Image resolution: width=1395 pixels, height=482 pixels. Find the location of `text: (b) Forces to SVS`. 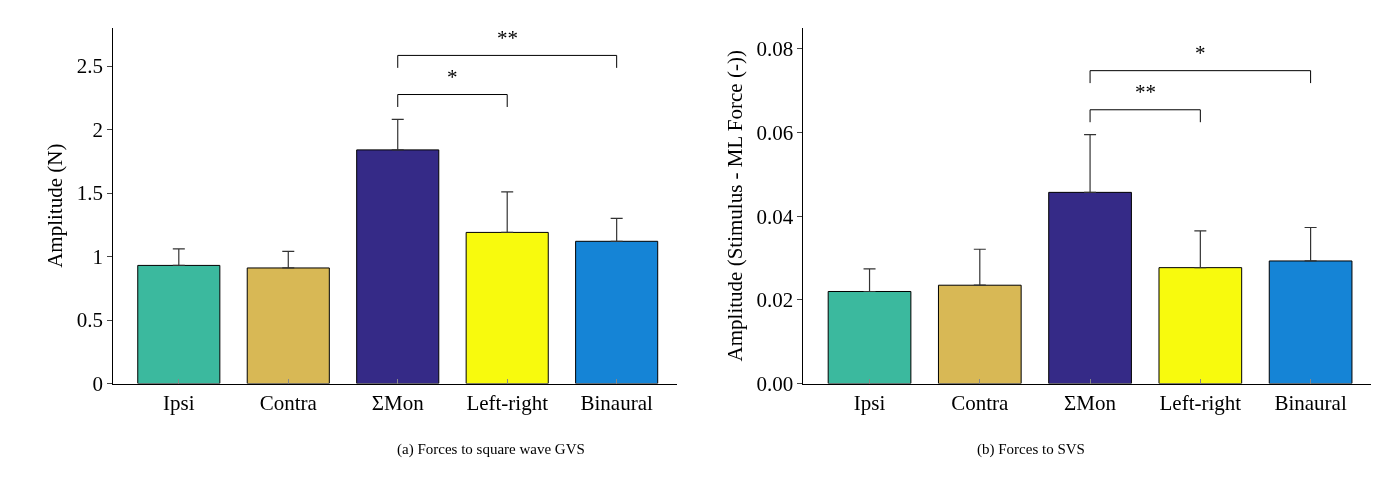

text: (b) Forces to SVS is located at coordinates (1031, 449).